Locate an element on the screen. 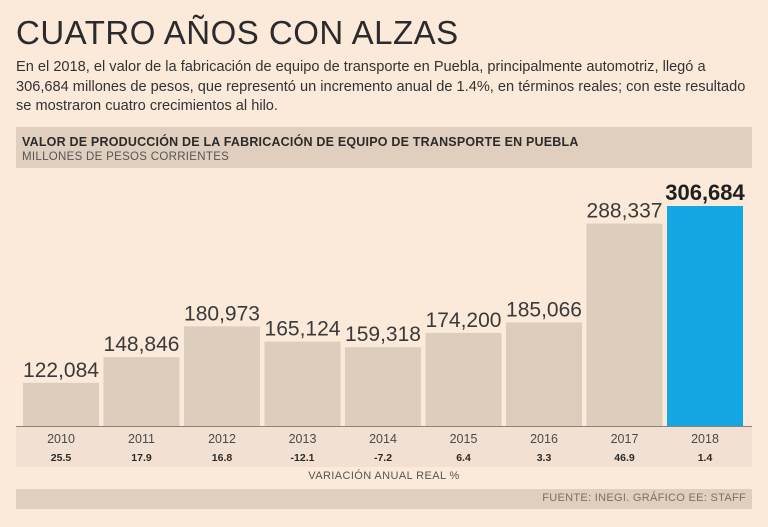 The height and width of the screenshot is (527, 768). variation-axis-label: VARIACIÓN ANUAL REAL % is located at coordinates (384, 476).